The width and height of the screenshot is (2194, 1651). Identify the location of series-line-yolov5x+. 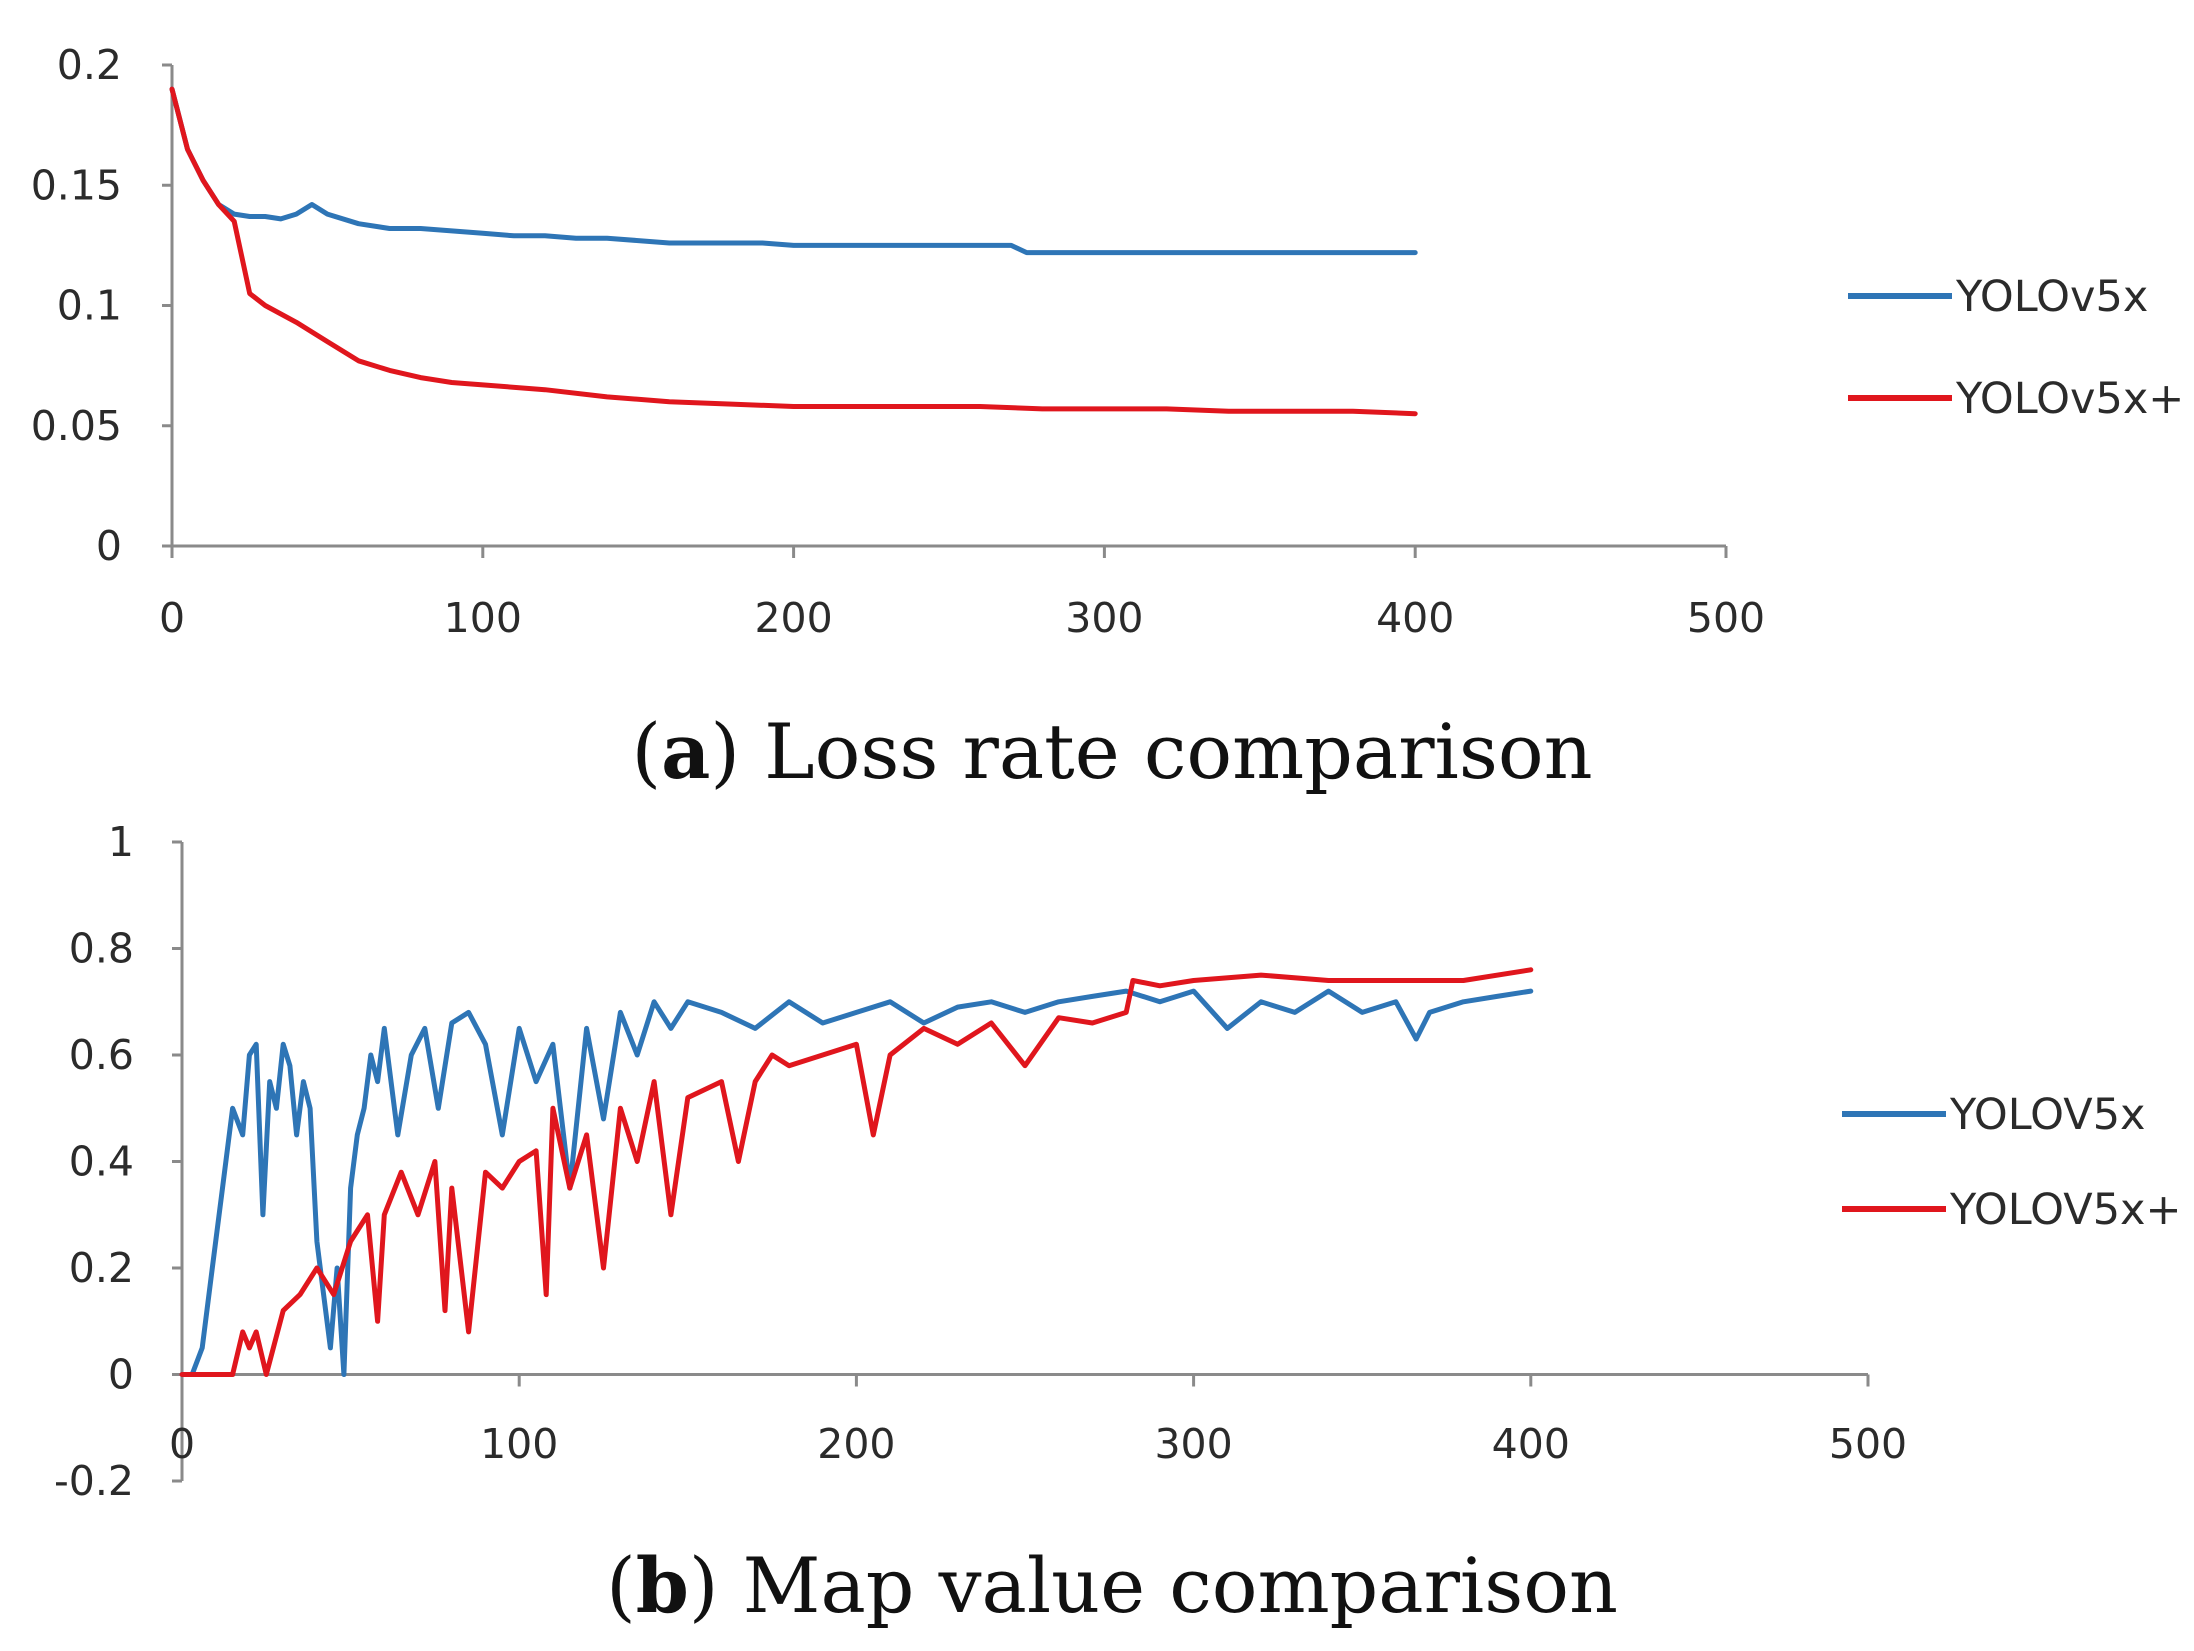
(793, 251).